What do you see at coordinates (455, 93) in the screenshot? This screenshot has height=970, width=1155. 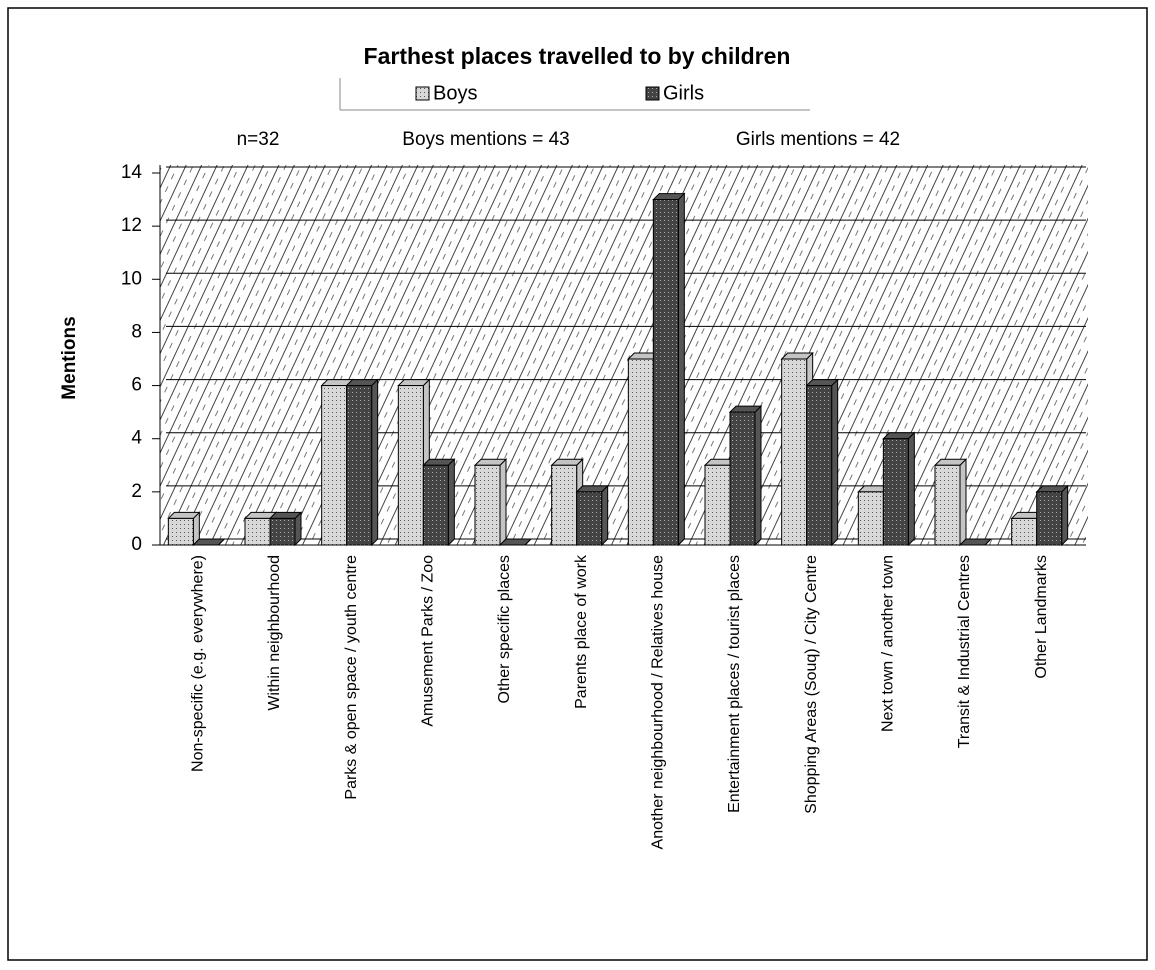 I see `legend-label: Boys` at bounding box center [455, 93].